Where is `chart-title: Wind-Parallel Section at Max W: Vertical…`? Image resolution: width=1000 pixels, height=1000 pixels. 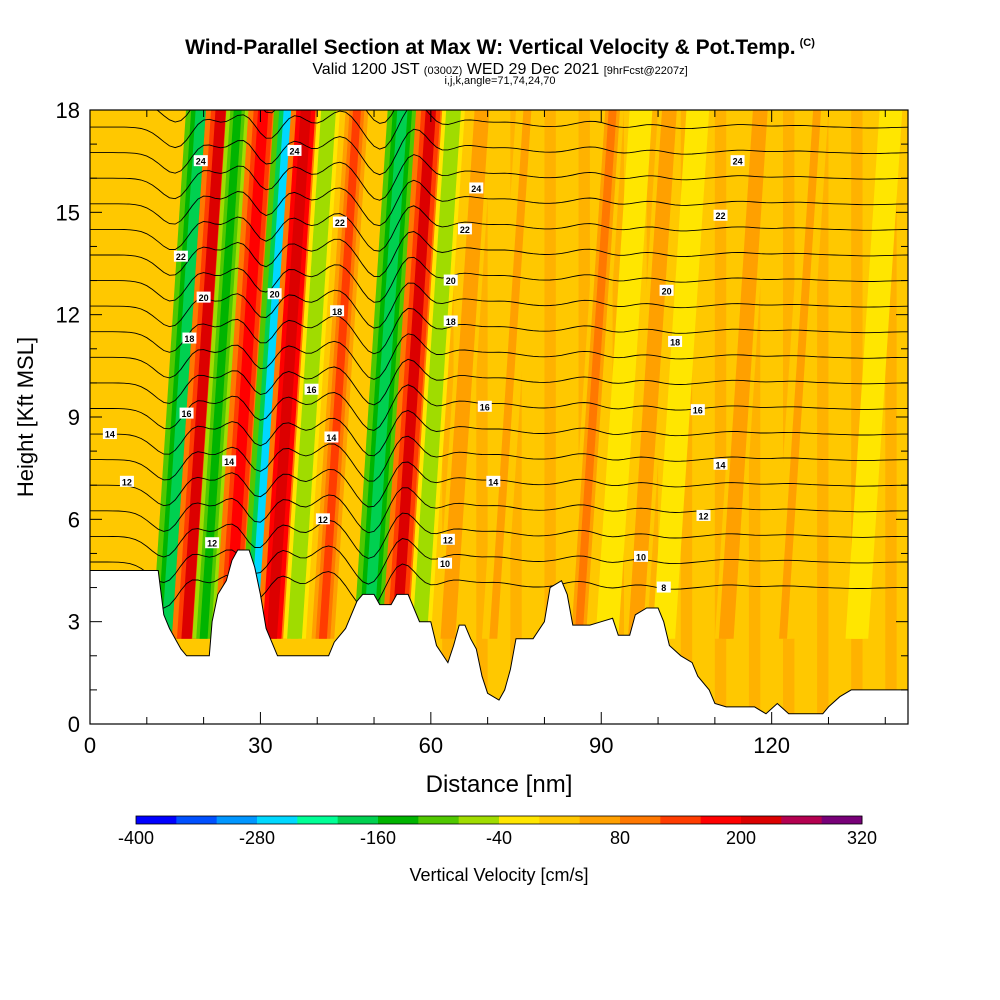
chart-title: Wind-Parallel Section at Max W: Vertical… is located at coordinates (500, 48).